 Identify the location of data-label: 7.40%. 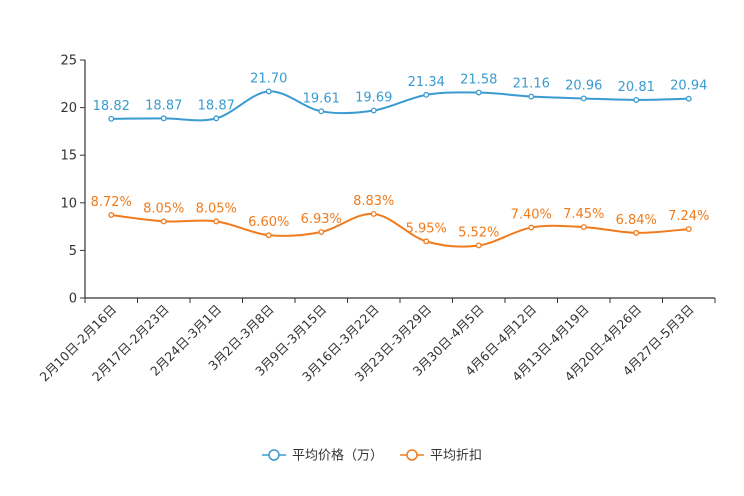
(531, 215).